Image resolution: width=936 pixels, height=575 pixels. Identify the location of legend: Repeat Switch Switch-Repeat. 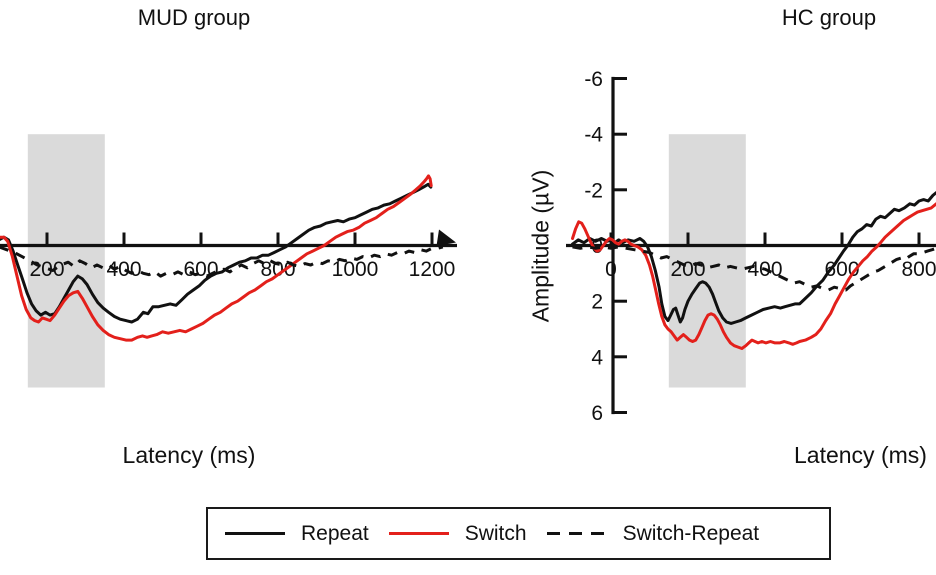
(518, 533).